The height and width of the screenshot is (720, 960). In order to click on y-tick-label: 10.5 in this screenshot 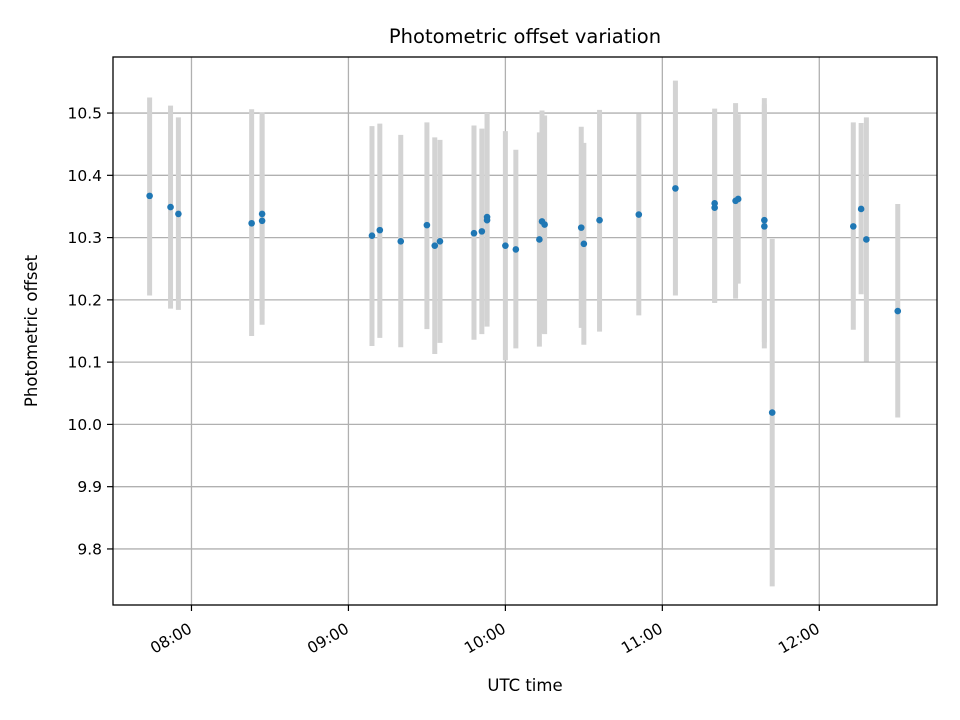, I will do `click(84, 114)`.